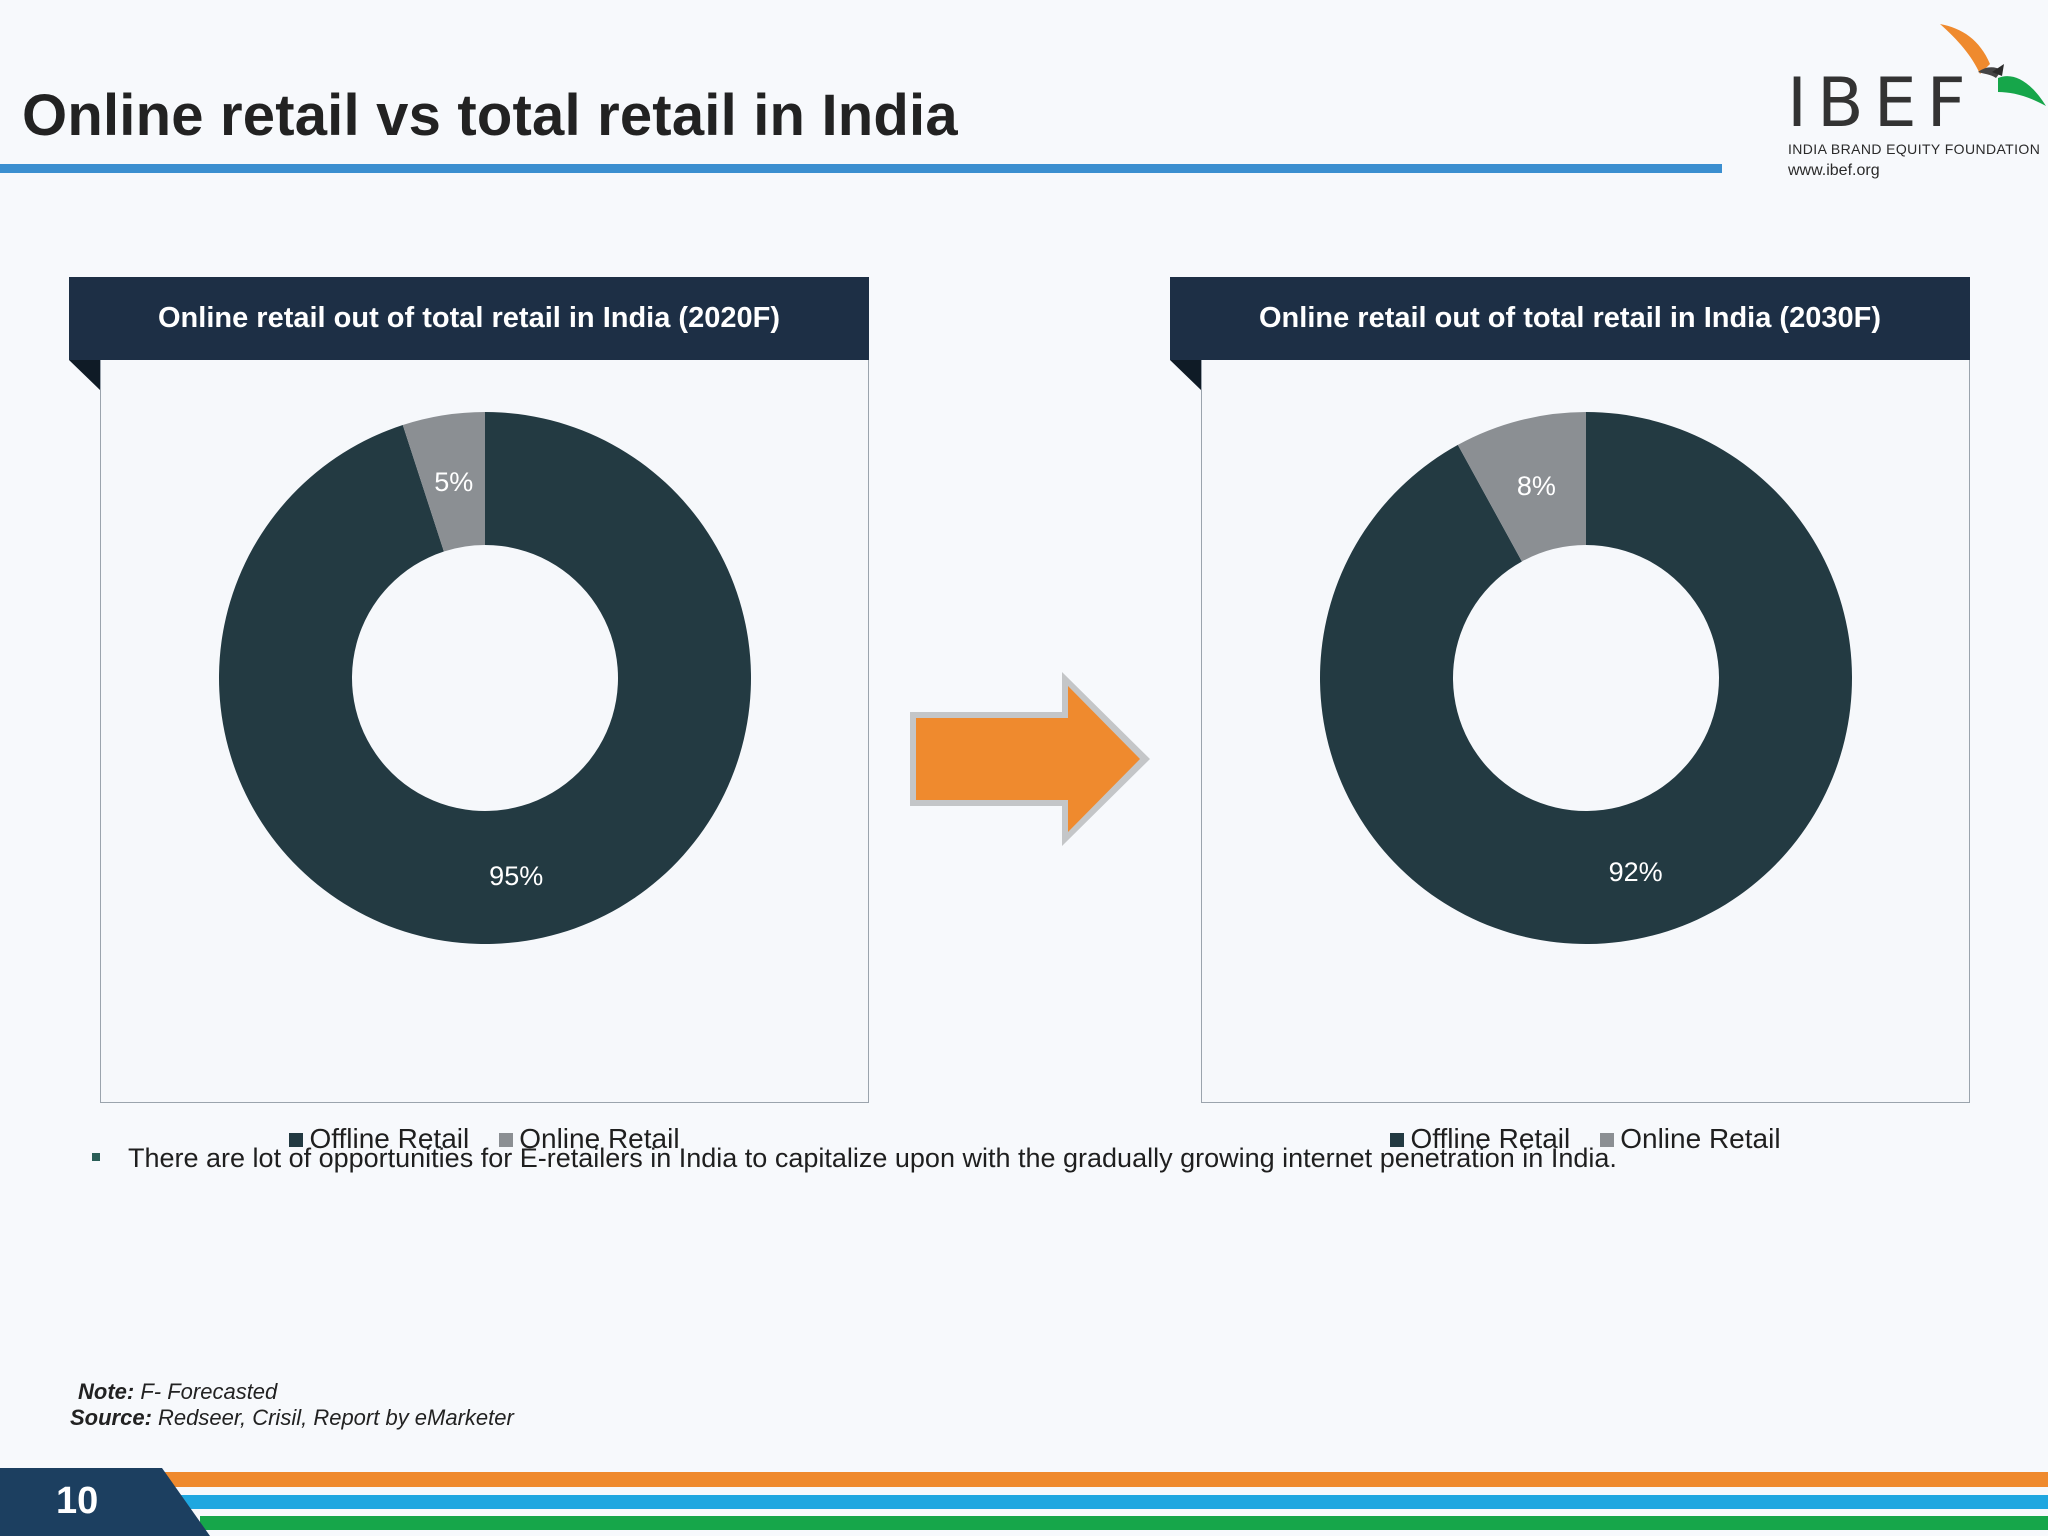 This screenshot has width=2048, height=1536. I want to click on data-label-offline-retail: 92%, so click(1636, 872).